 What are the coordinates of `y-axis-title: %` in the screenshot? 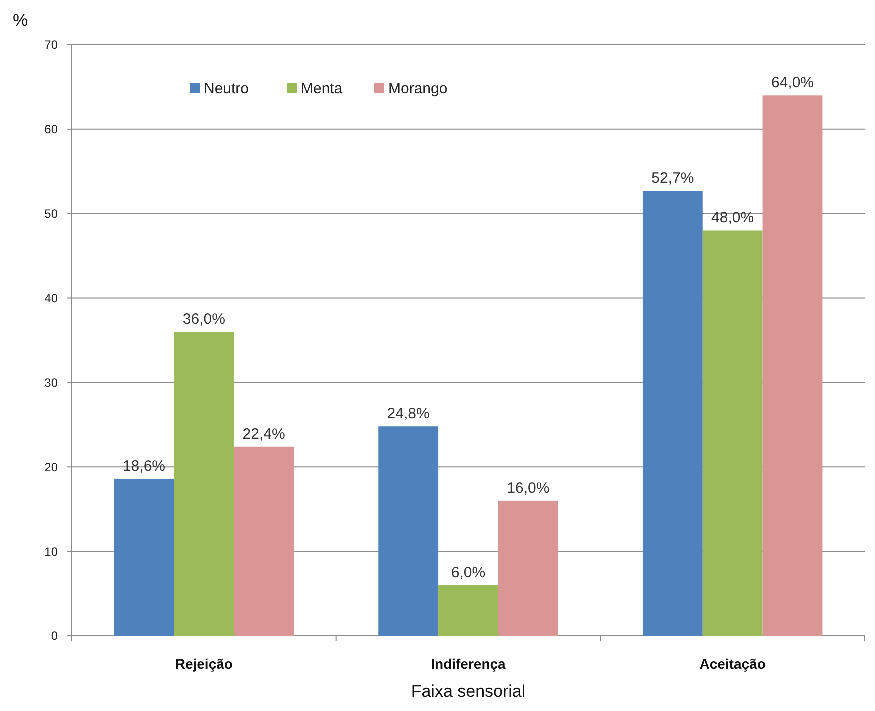 It's located at (20, 20).